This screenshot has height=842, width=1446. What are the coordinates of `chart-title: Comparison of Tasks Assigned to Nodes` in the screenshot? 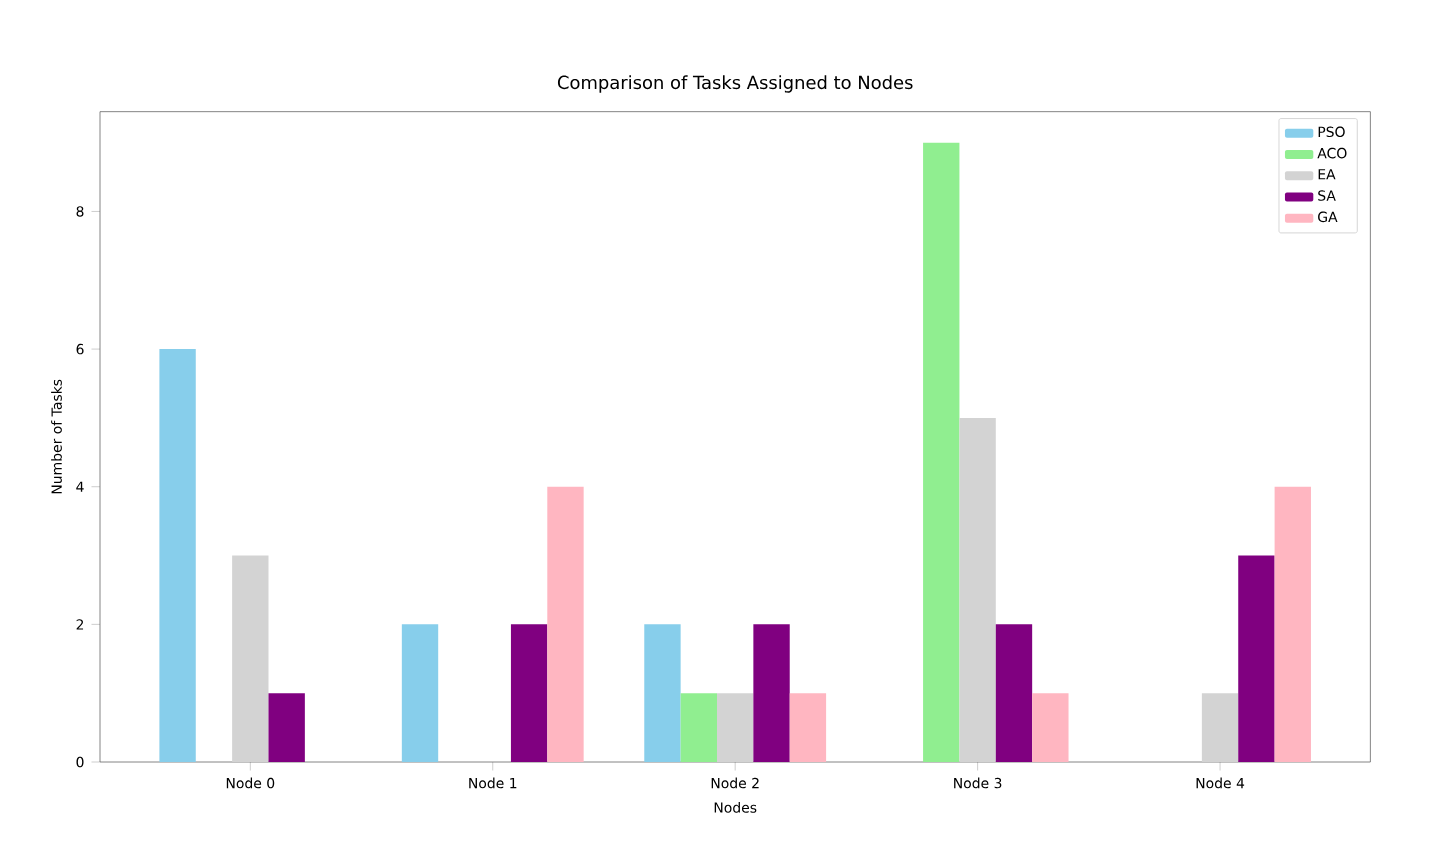 It's located at (735, 84).